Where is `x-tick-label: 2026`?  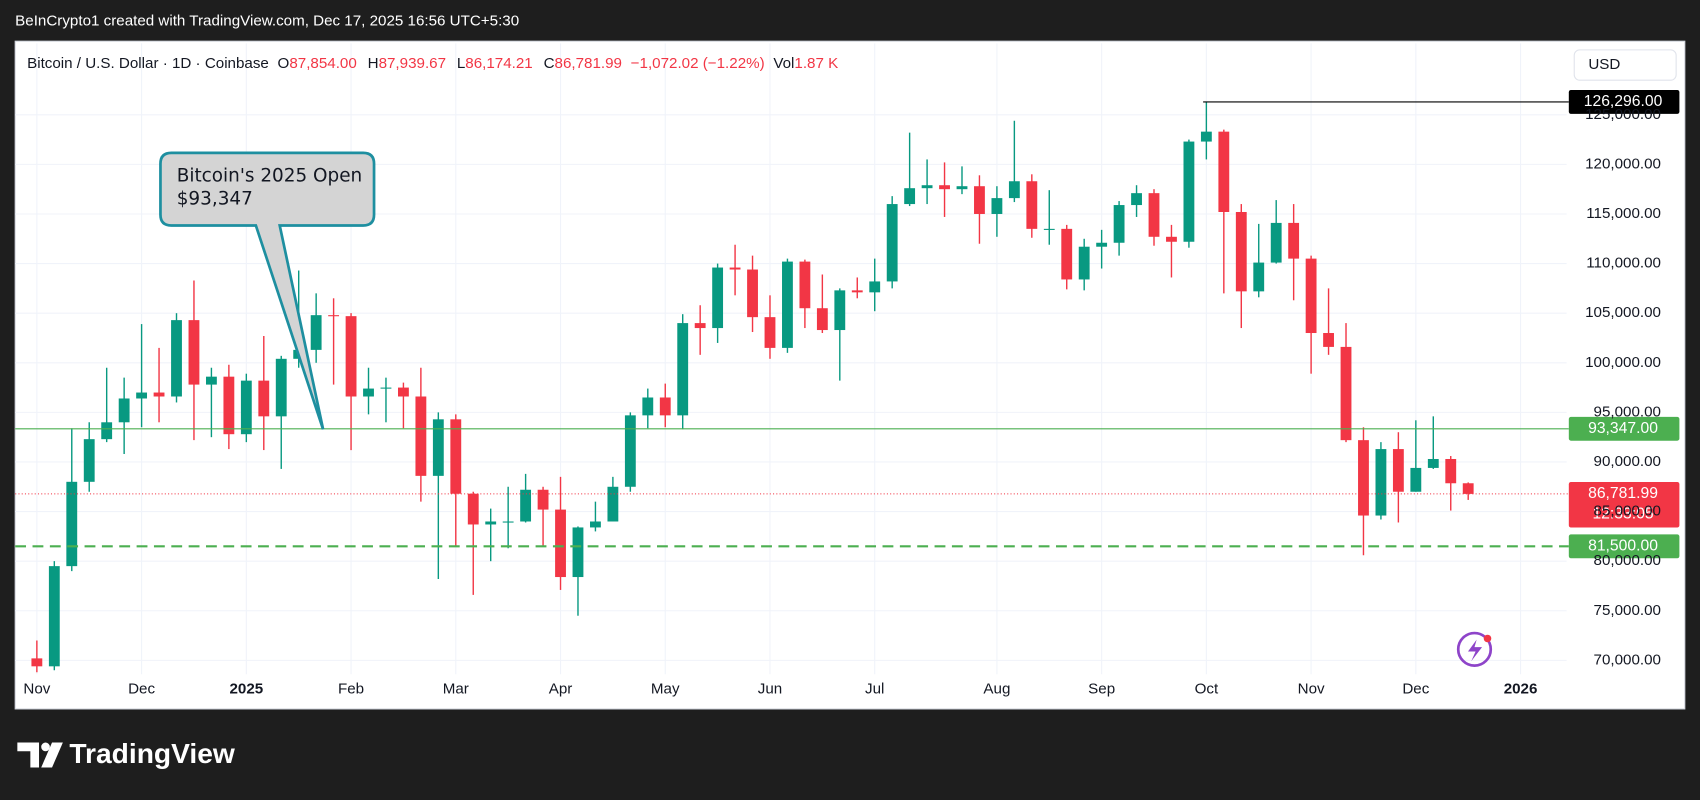
x-tick-label: 2026 is located at coordinates (1521, 688).